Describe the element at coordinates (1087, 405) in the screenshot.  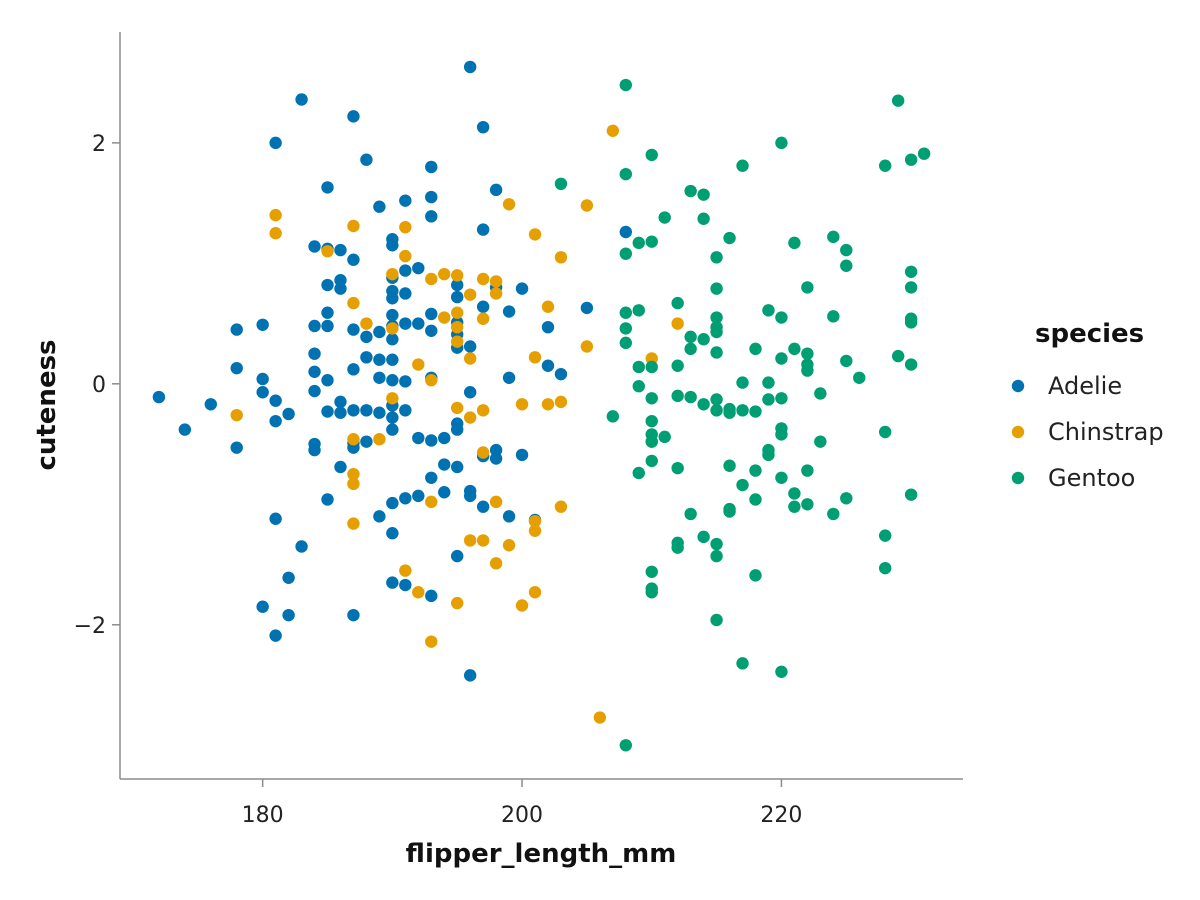
I see `legend: species Adelie Chinstrap Gentoo` at that location.